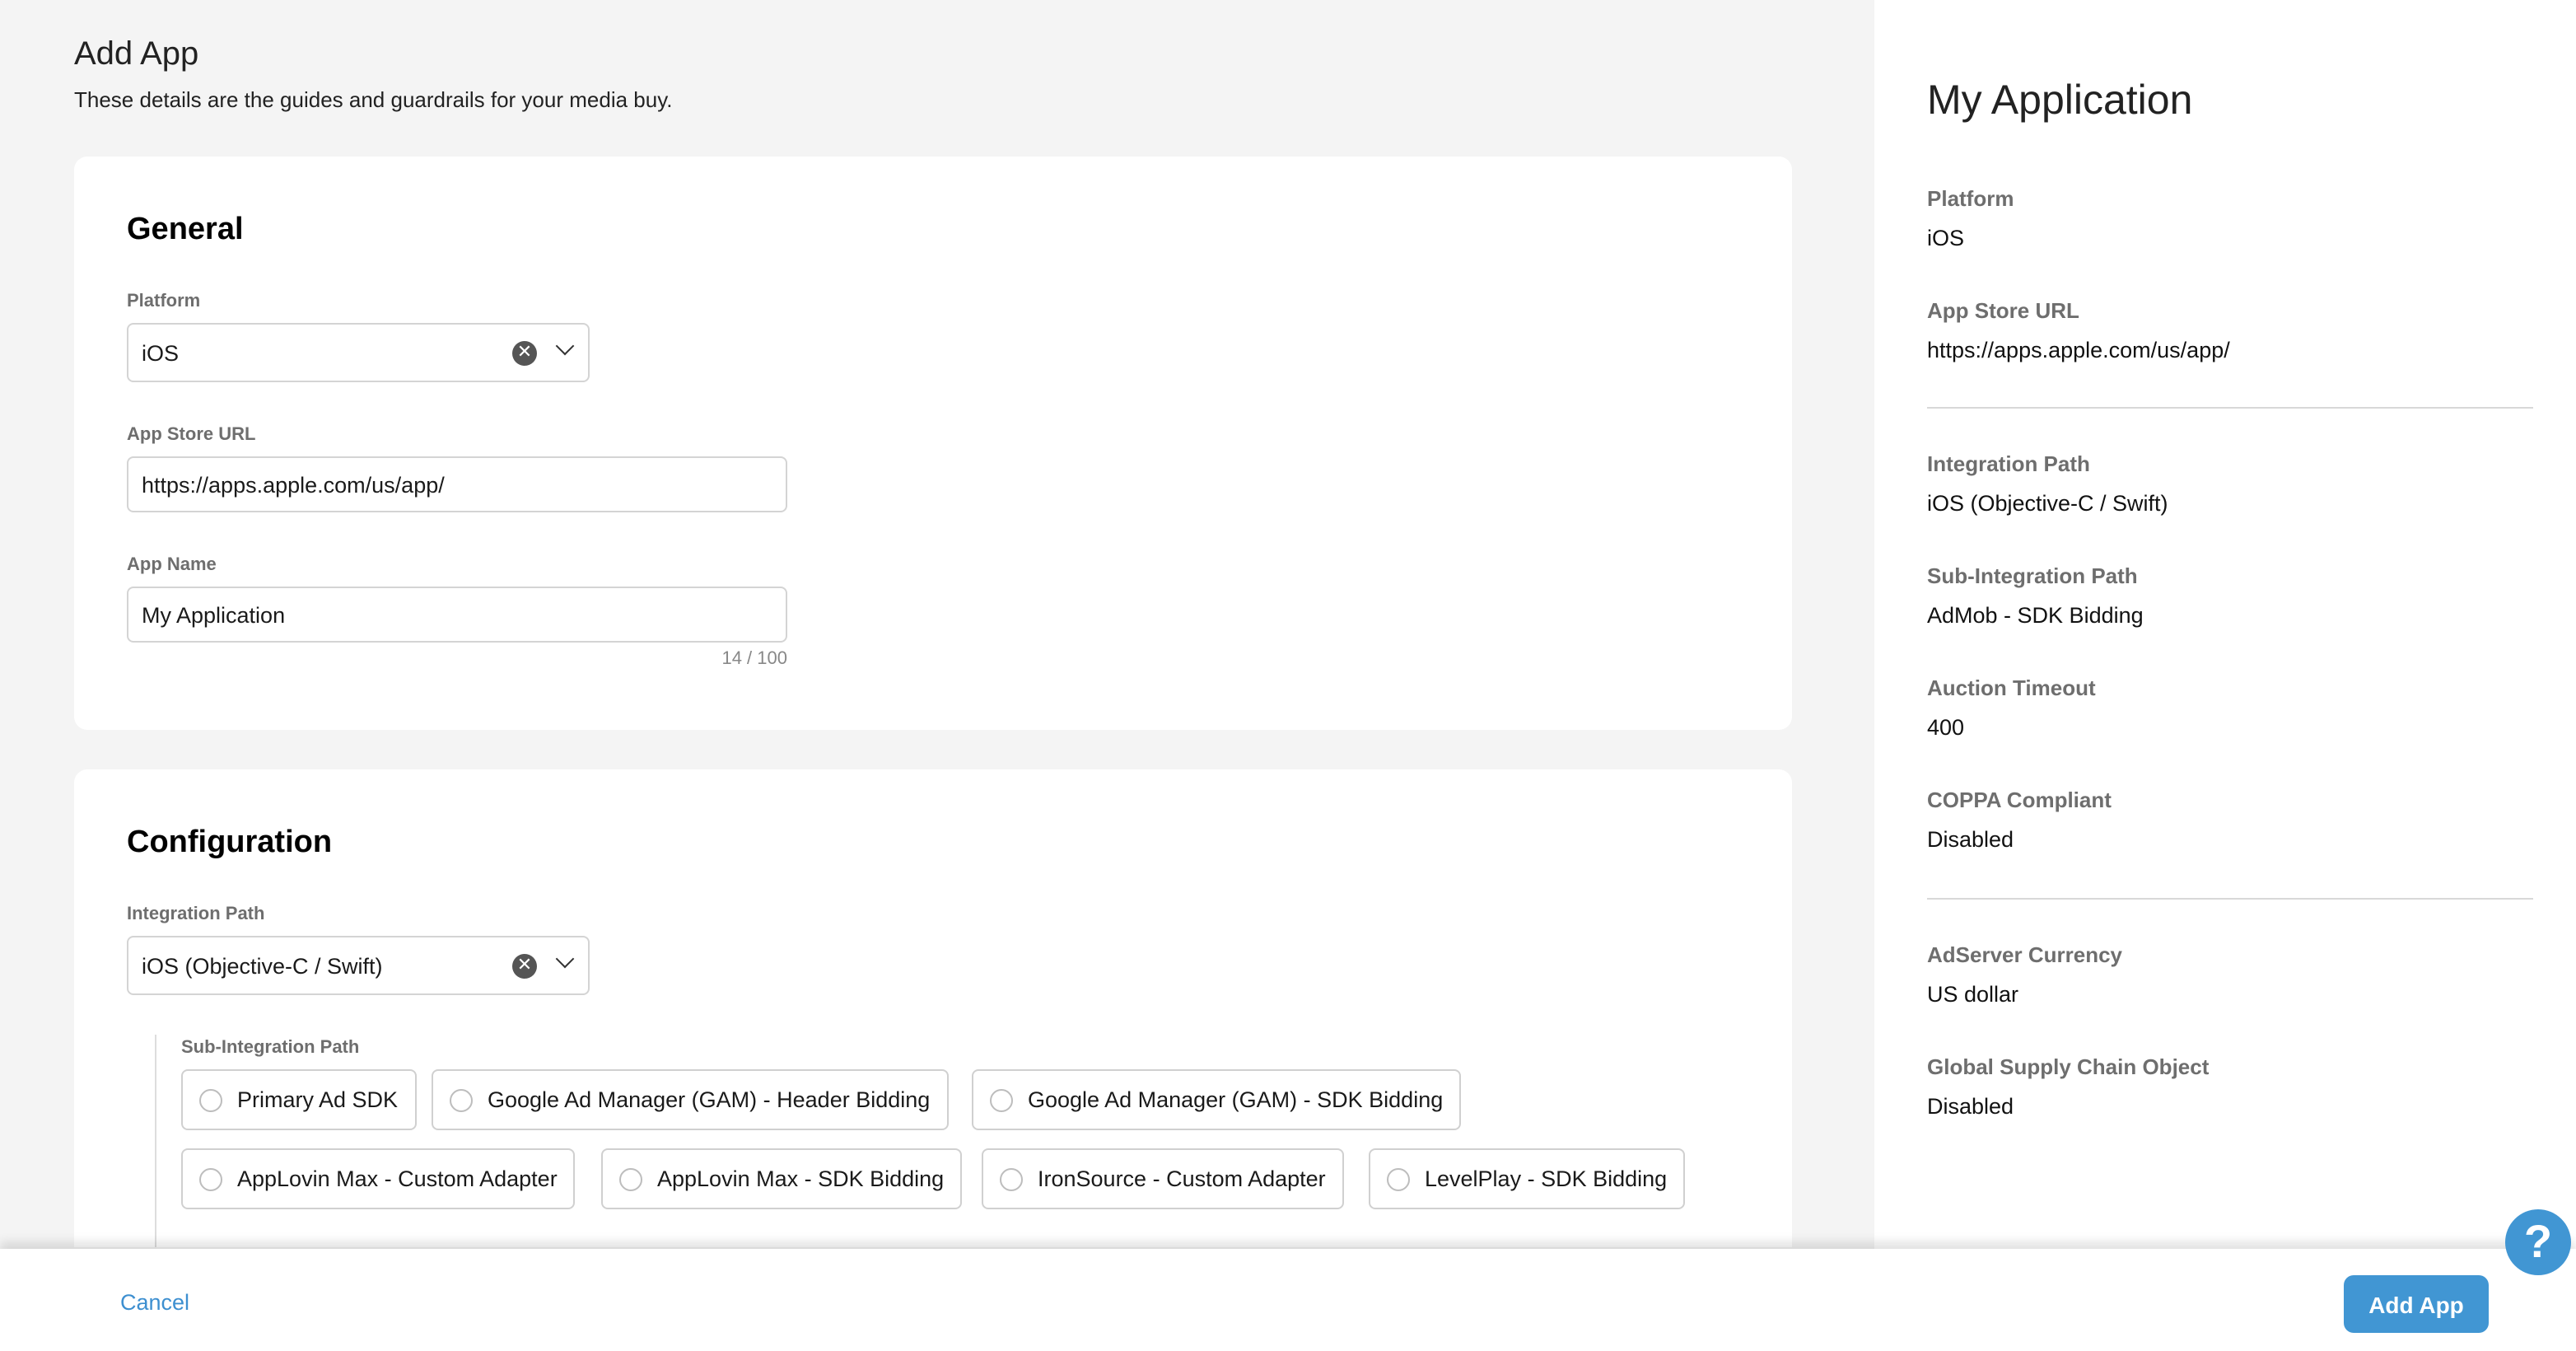 The height and width of the screenshot is (1351, 2576). I want to click on summary-label: Global Supply Chain Object, so click(2068, 1066).